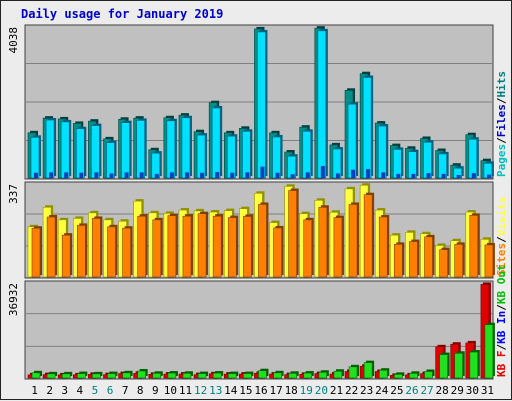 This screenshot has width=512, height=401. Describe the element at coordinates (501, 284) in the screenshot. I see `legend-entry: KB Out` at that location.